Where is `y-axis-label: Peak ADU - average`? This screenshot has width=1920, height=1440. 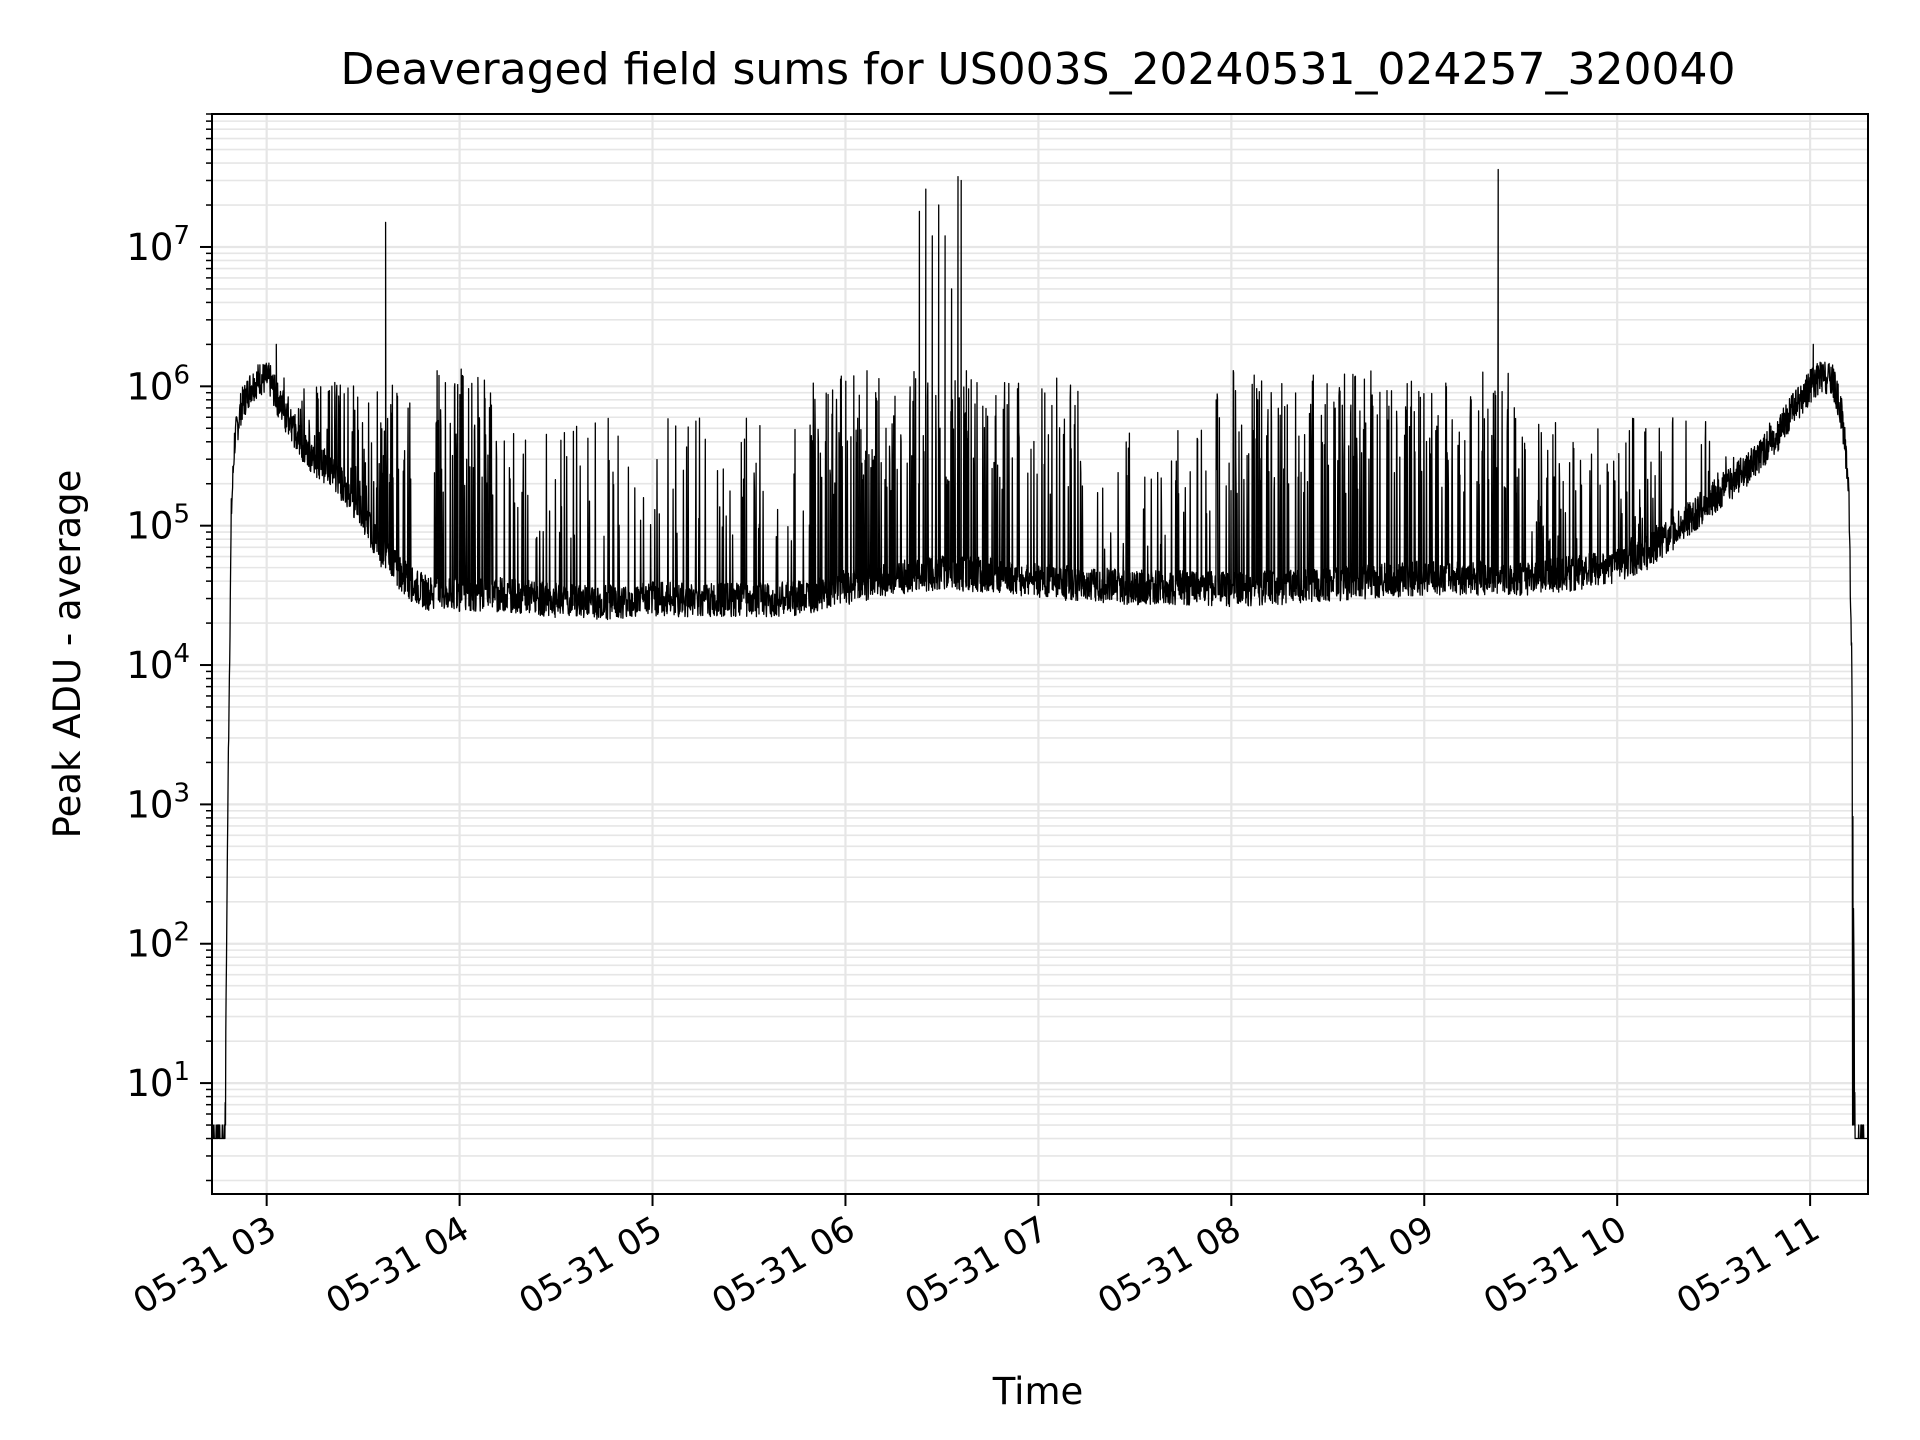
y-axis-label: Peak ADU - average is located at coordinates (67, 654).